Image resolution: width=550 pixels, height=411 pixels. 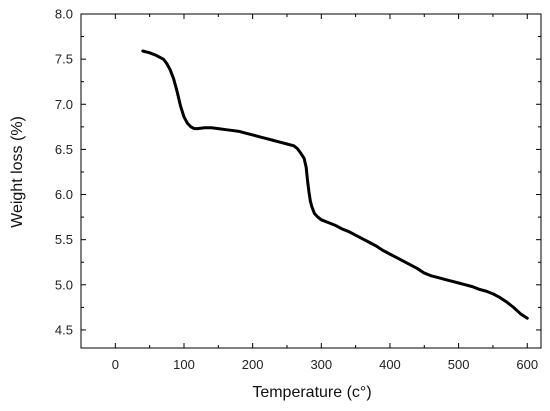 What do you see at coordinates (390, 364) in the screenshot?
I see `x-tick-label: 400` at bounding box center [390, 364].